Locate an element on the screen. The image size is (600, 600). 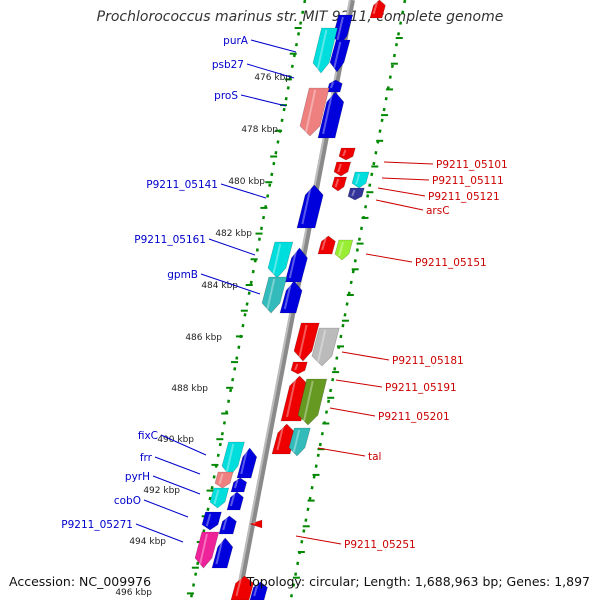
right-gene-label: tal is located at coordinates (374, 457).